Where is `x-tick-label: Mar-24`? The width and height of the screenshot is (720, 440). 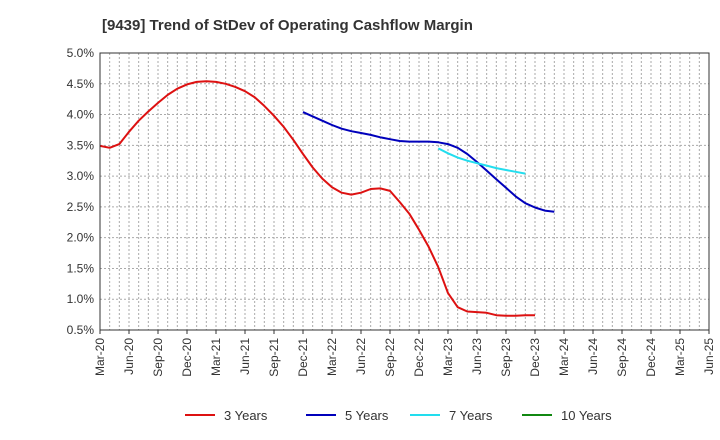
x-tick-label: Mar-24 is located at coordinates (564, 357).